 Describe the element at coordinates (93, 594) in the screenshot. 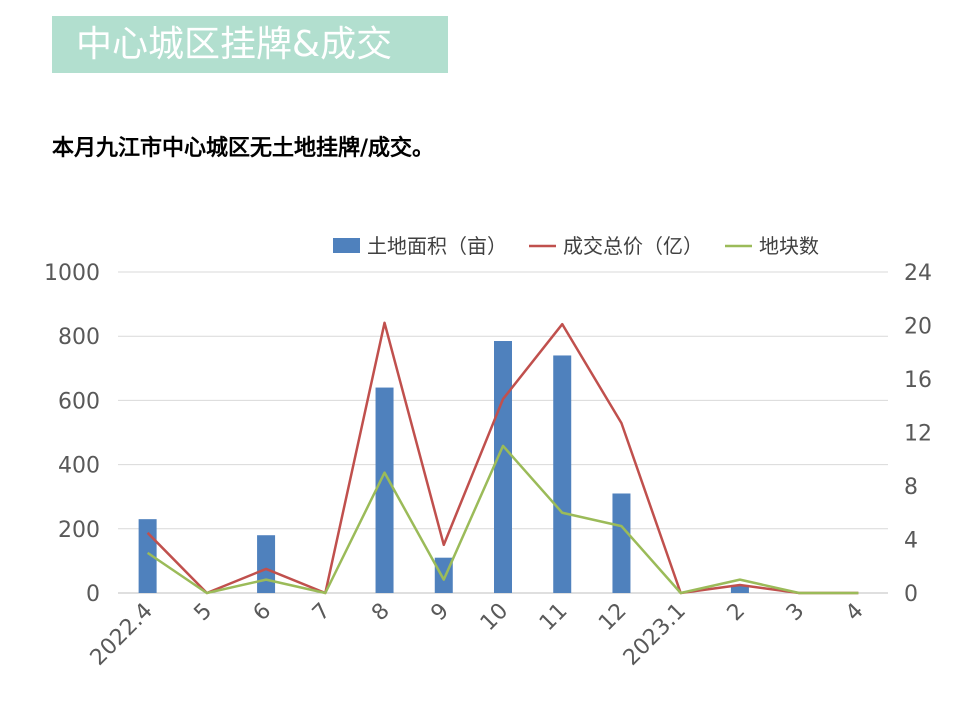

I see `left-axis-tick-label: 0` at that location.